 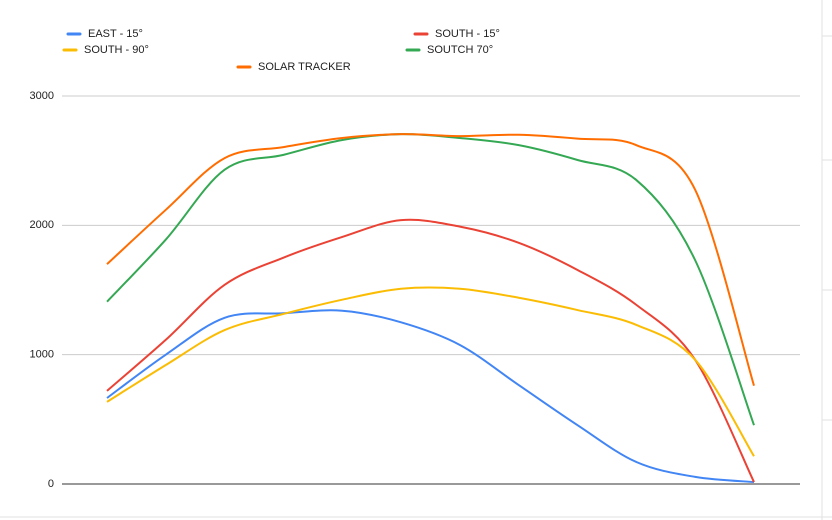 What do you see at coordinates (42, 355) in the screenshot?
I see `y-tick-label: 1000` at bounding box center [42, 355].